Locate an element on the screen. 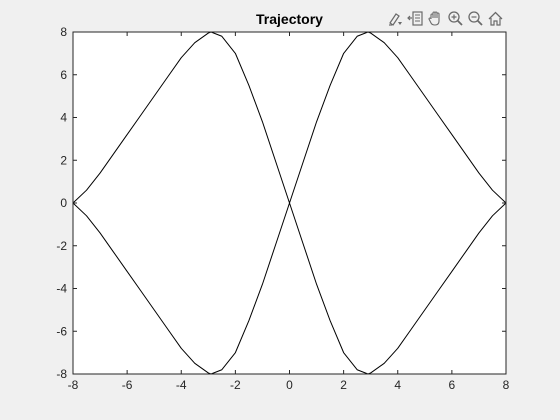  x-tick-label: -4 is located at coordinates (181, 385).